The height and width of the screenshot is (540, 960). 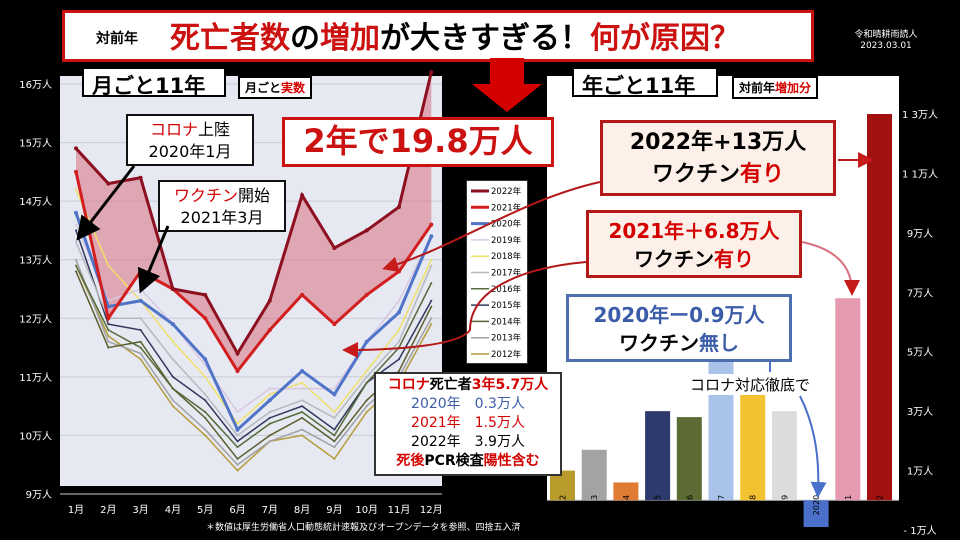 What do you see at coordinates (658, 456) in the screenshot?
I see `bar-2015` at bounding box center [658, 456].